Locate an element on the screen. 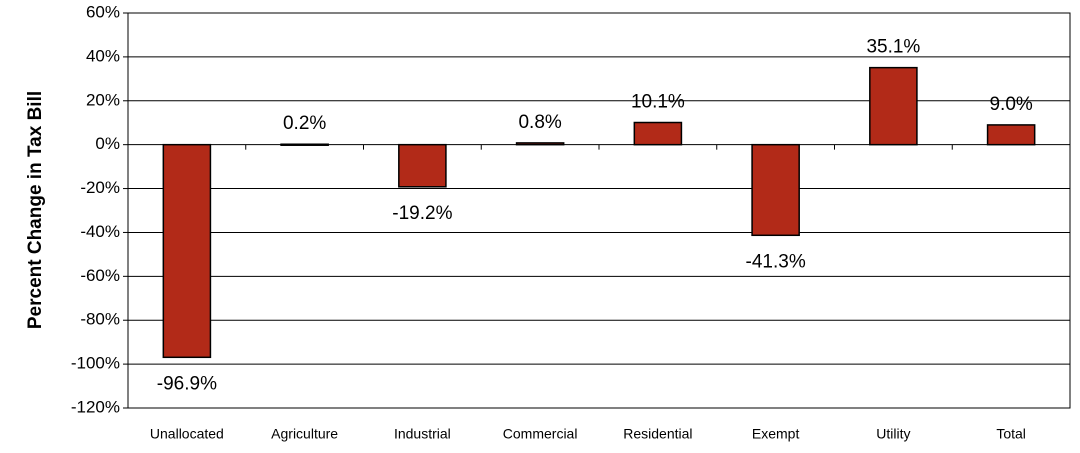  y-tick-label: -120% is located at coordinates (95, 406).